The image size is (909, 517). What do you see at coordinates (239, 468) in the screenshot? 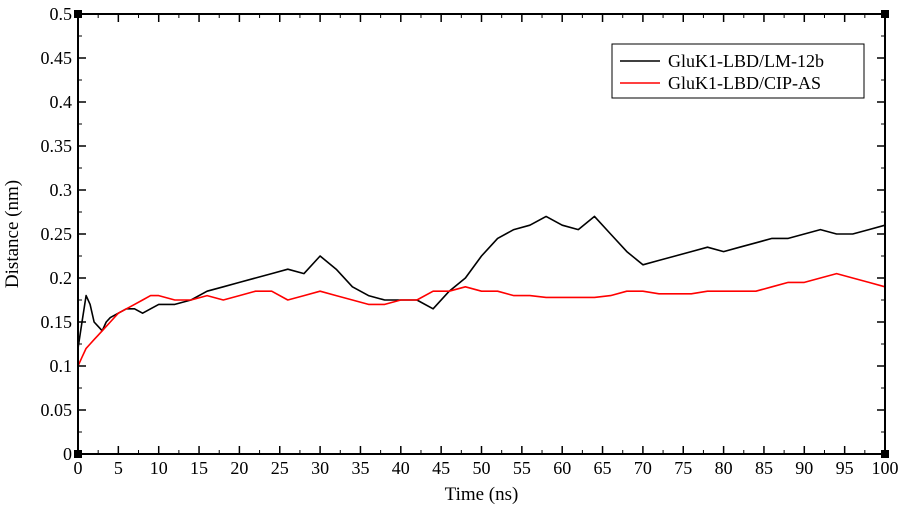
I see `x-tick-label: 20` at bounding box center [239, 468].